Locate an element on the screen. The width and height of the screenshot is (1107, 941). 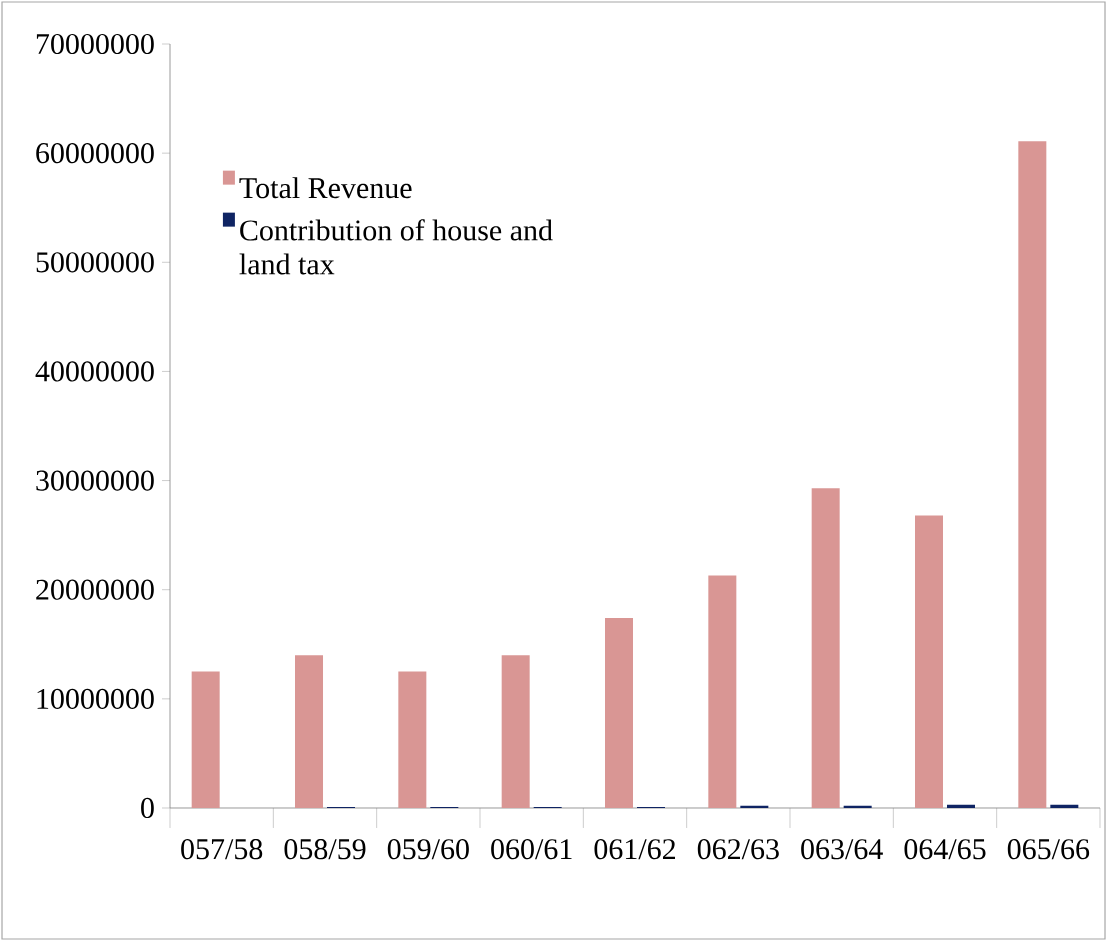
x-tick-label: 057/58 is located at coordinates (222, 849).